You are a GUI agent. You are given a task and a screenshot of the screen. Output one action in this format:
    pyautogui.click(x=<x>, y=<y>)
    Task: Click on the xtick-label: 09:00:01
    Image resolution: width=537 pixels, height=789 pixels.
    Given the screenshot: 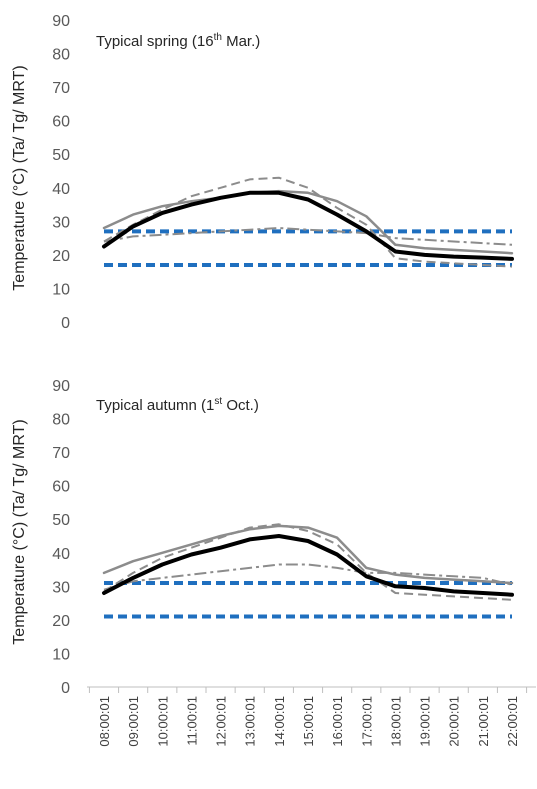 What is the action you would take?
    pyautogui.click(x=133, y=721)
    